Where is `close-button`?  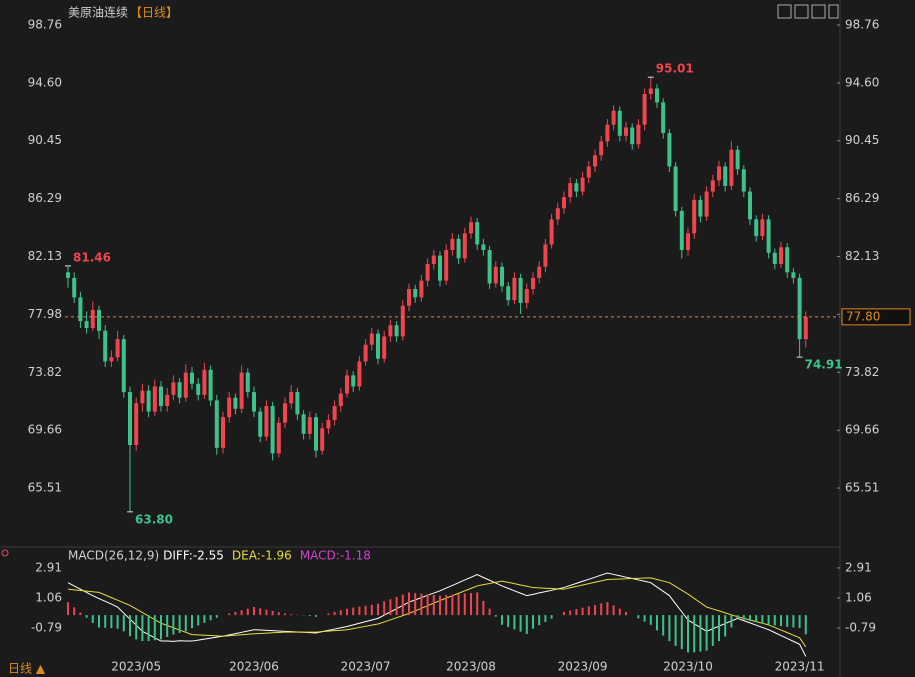 close-button is located at coordinates (833, 11).